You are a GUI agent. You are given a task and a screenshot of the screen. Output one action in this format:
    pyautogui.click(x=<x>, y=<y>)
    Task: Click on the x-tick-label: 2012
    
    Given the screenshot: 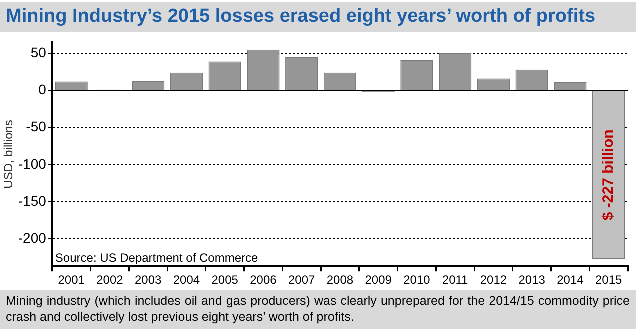 What is the action you would take?
    pyautogui.click(x=494, y=280)
    